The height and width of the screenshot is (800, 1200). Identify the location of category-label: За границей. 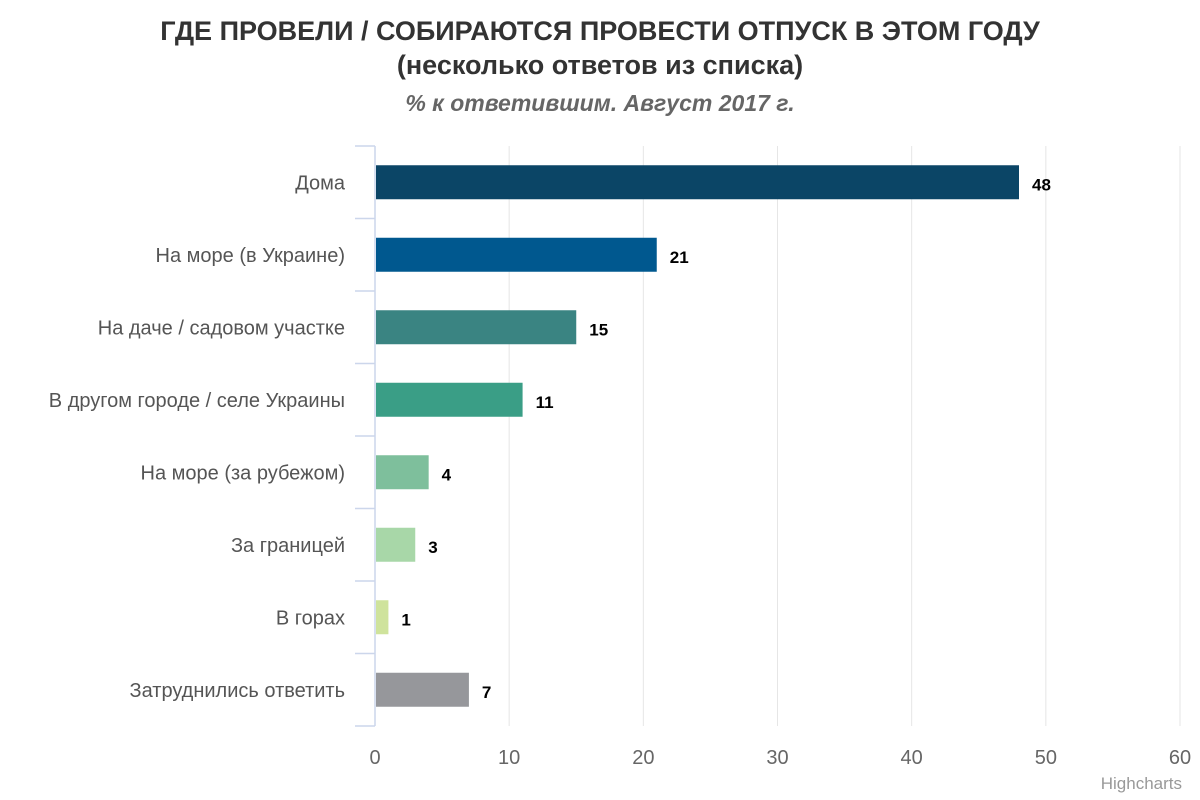
(288, 546).